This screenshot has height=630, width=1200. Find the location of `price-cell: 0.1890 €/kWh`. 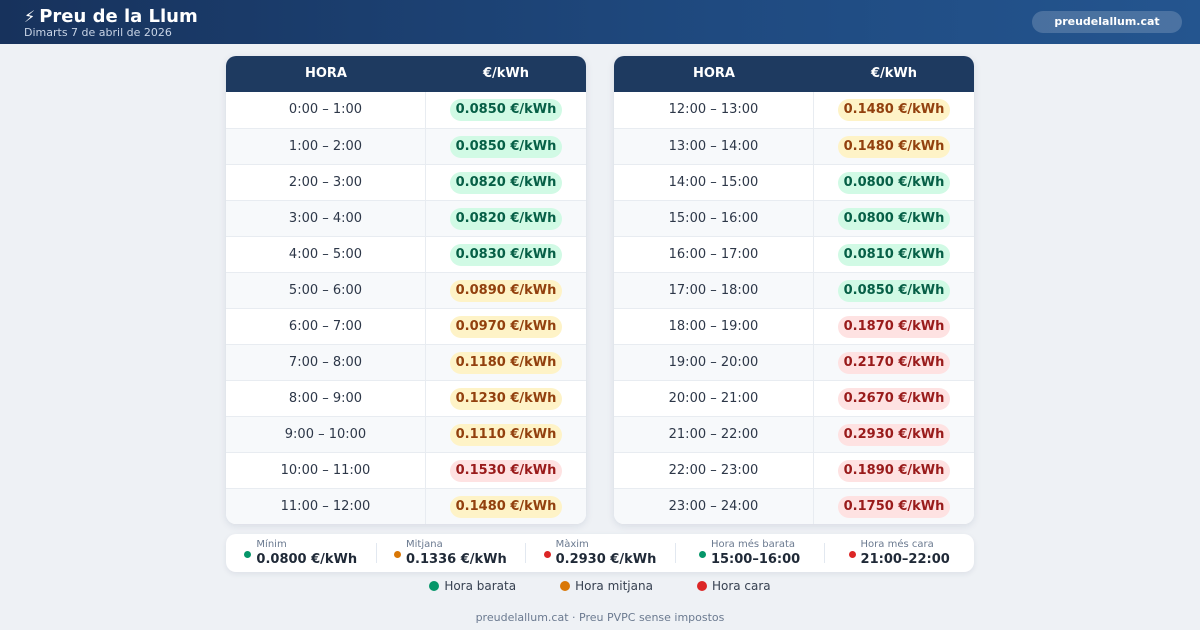

price-cell: 0.1890 €/kWh is located at coordinates (894, 470).